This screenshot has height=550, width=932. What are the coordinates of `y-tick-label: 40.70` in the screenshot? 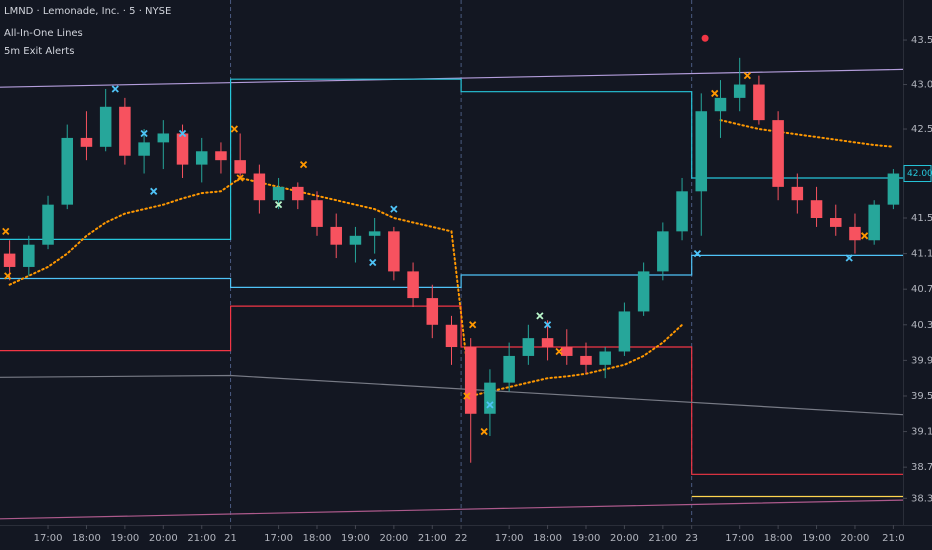 It's located at (921, 289).